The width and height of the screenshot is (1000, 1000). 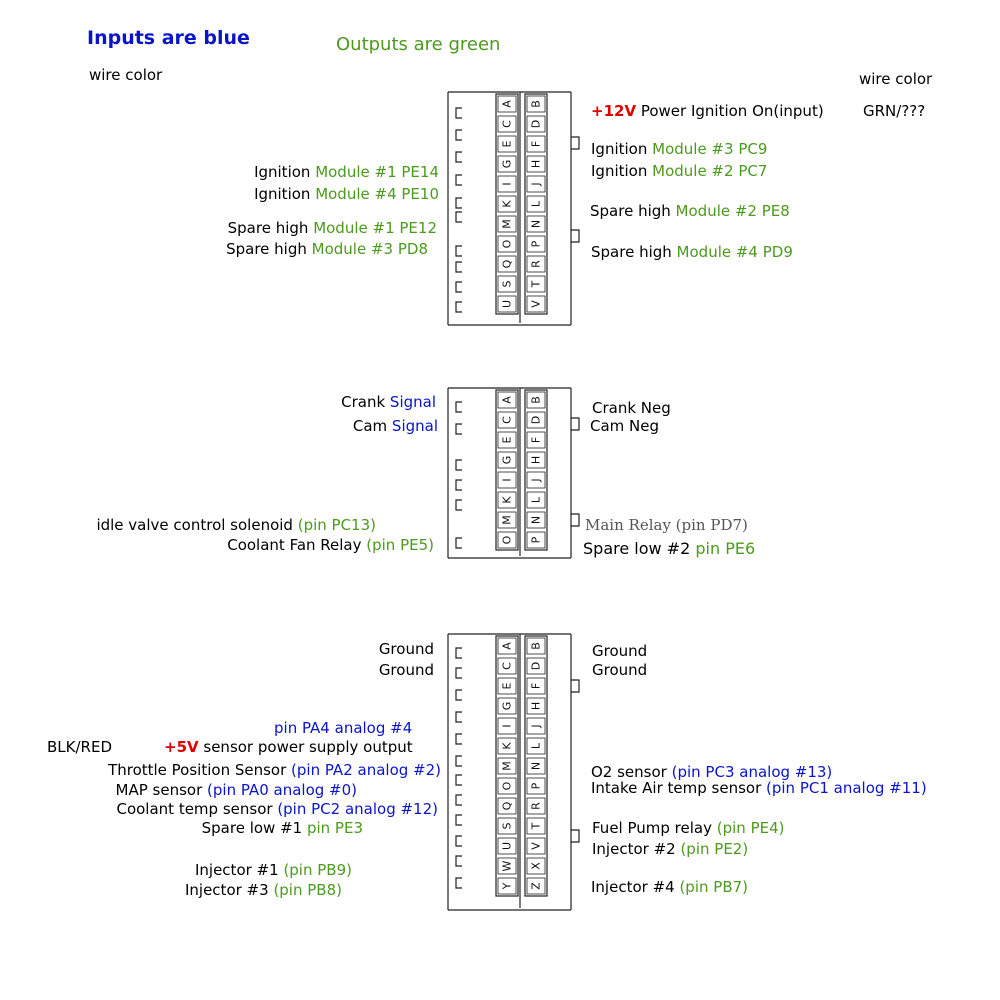 I want to click on connector-1-pin-S: S, so click(x=507, y=284).